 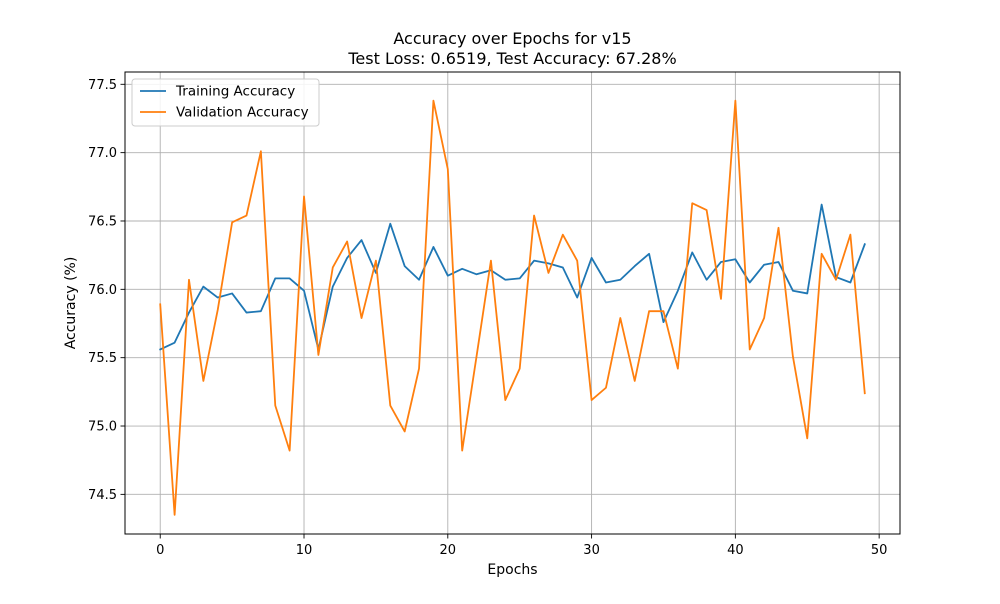 What do you see at coordinates (102, 290) in the screenshot?
I see `y-tick-label: 76.0` at bounding box center [102, 290].